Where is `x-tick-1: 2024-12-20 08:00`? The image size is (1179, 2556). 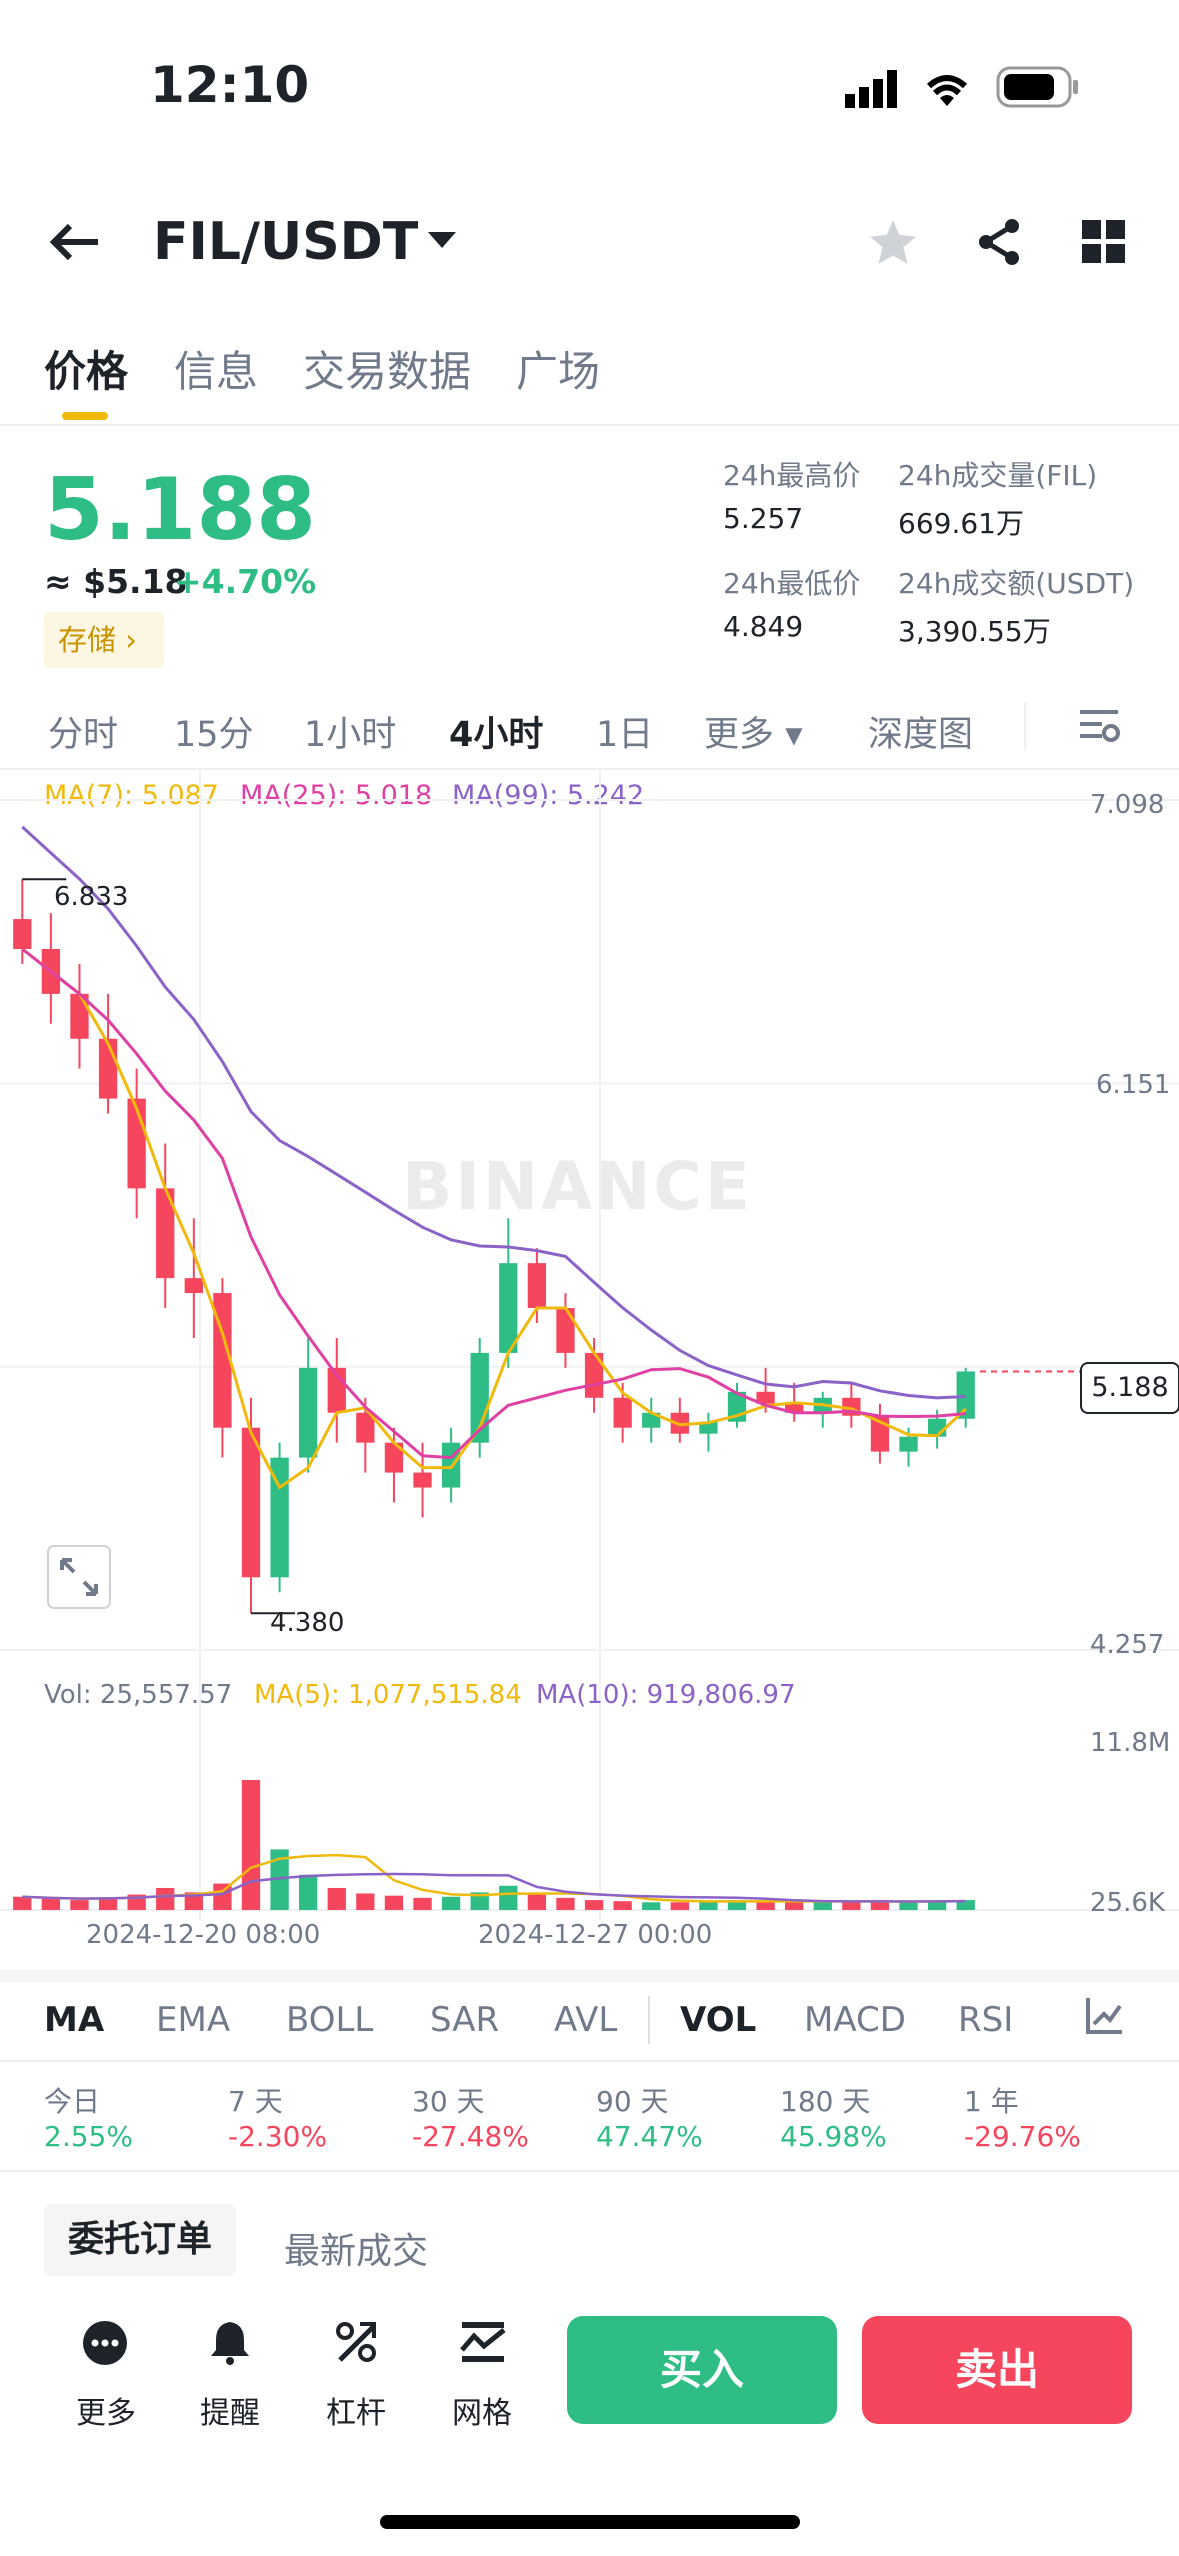 x-tick-1: 2024-12-20 08:00 is located at coordinates (203, 1935).